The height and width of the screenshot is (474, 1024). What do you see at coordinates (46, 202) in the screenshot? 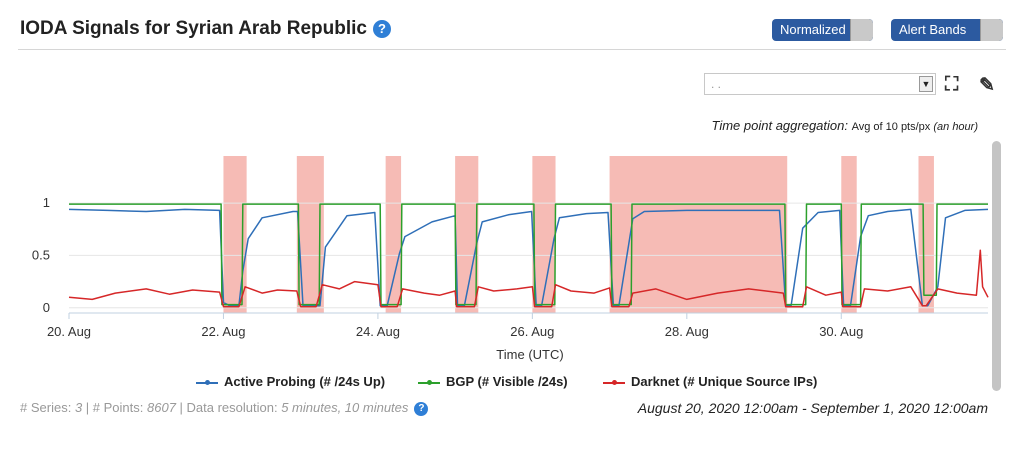
I see `y-tick-label: 1` at bounding box center [46, 202].